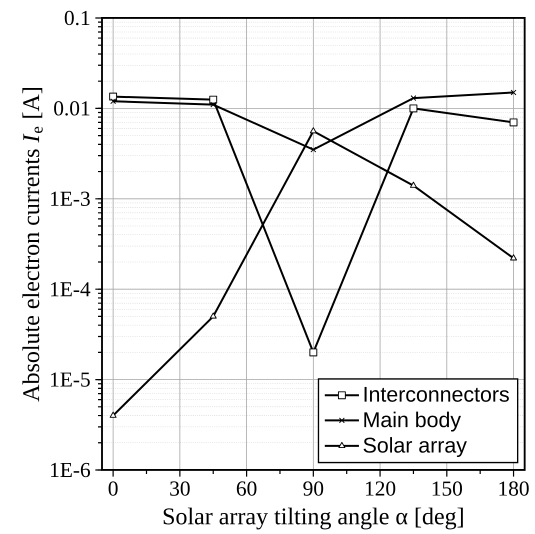  Describe the element at coordinates (77, 18) in the screenshot. I see `y-tick-label: 0.1` at that location.